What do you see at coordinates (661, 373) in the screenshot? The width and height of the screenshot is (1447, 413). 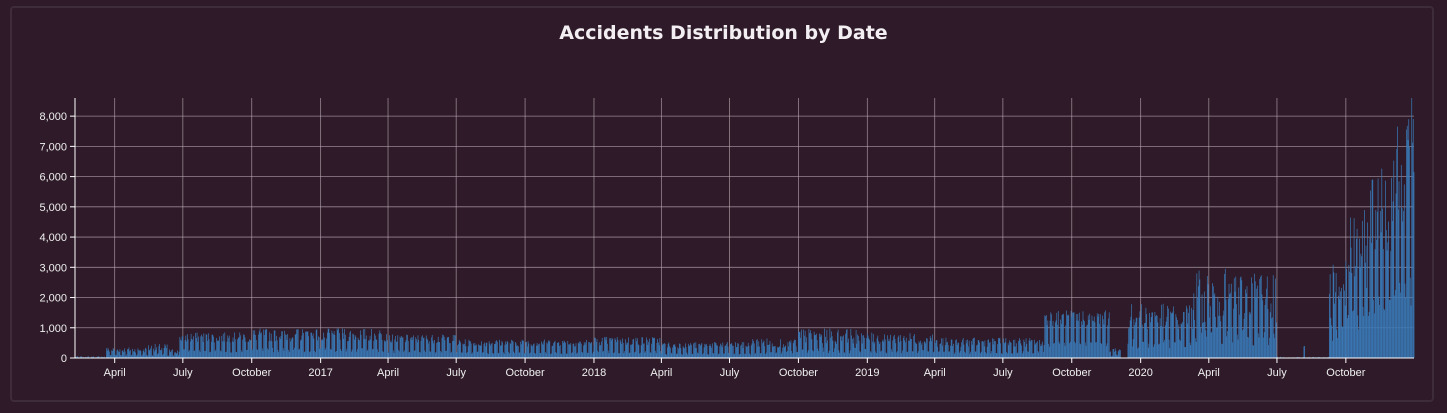 I see `x-tick-label: April` at bounding box center [661, 373].